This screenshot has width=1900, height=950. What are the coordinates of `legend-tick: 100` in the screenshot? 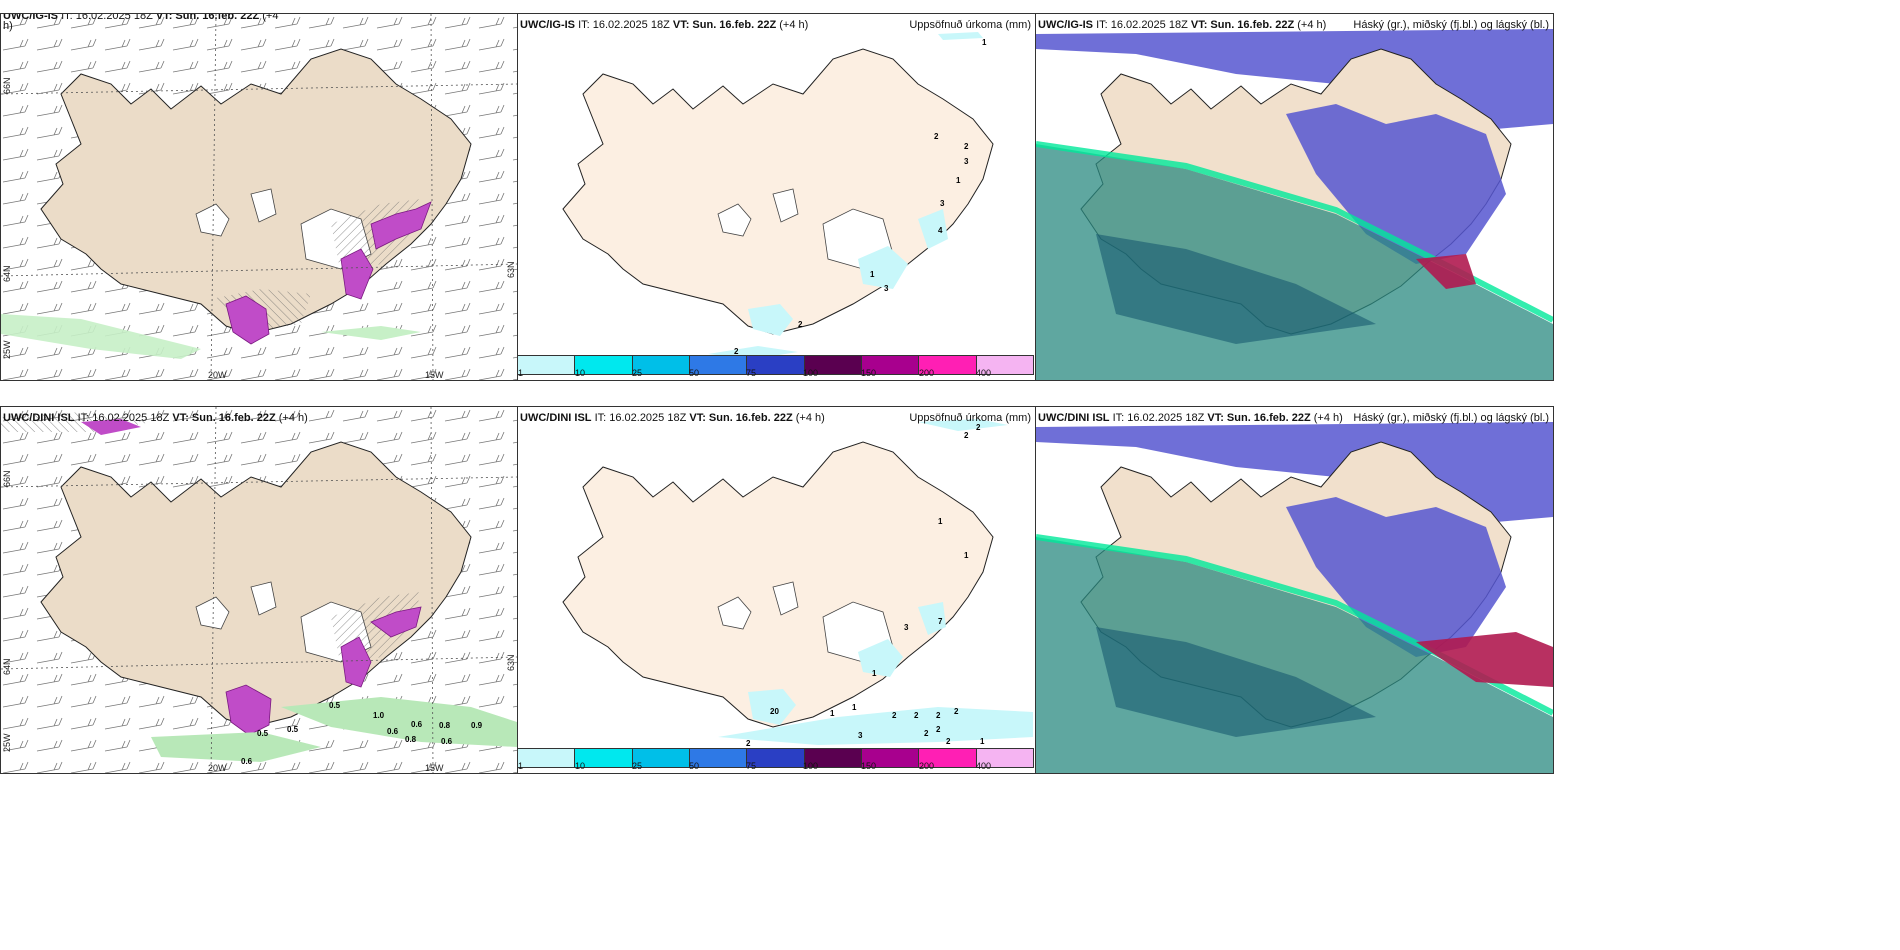 It's located at (811, 766).